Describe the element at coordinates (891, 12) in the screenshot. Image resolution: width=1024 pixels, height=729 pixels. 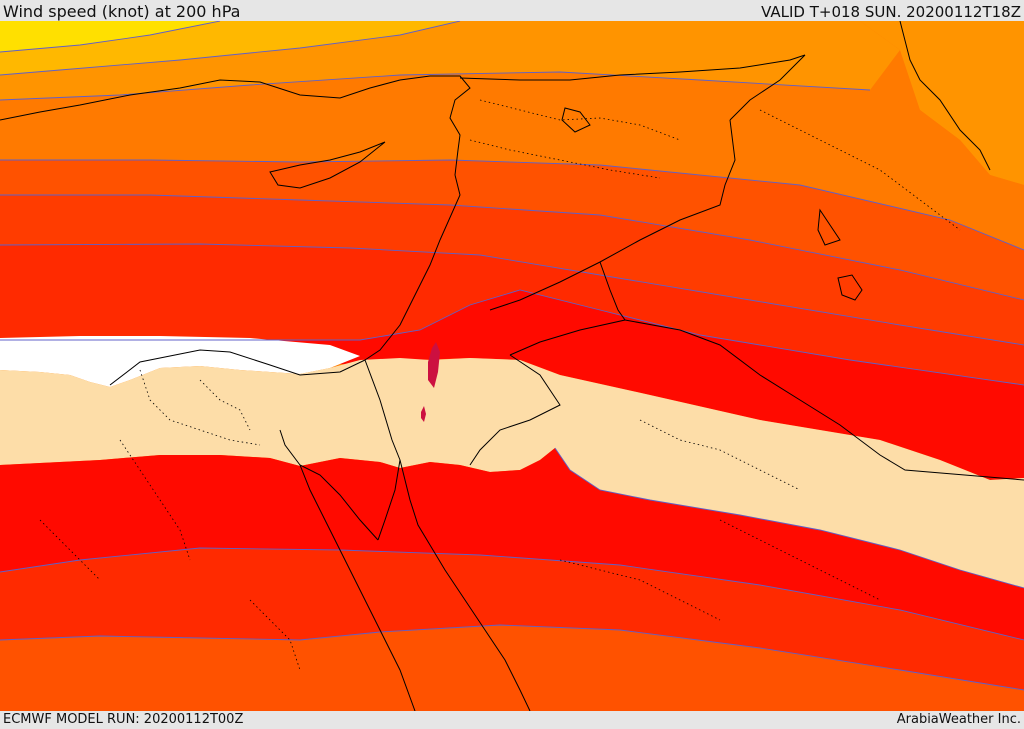
I see `valid-time-label: VALID T+018 SUN. 20200112T18Z` at that location.